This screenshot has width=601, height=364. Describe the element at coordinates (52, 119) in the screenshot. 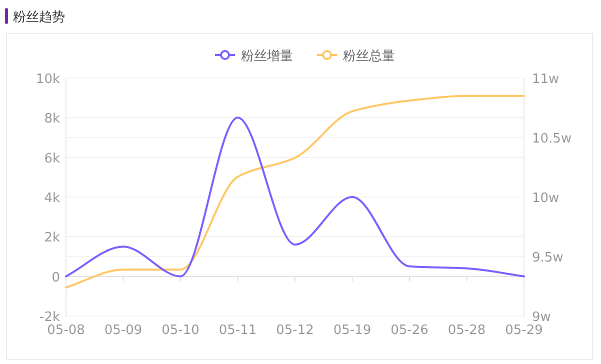

I see `y-tick-label: 8k` at that location.